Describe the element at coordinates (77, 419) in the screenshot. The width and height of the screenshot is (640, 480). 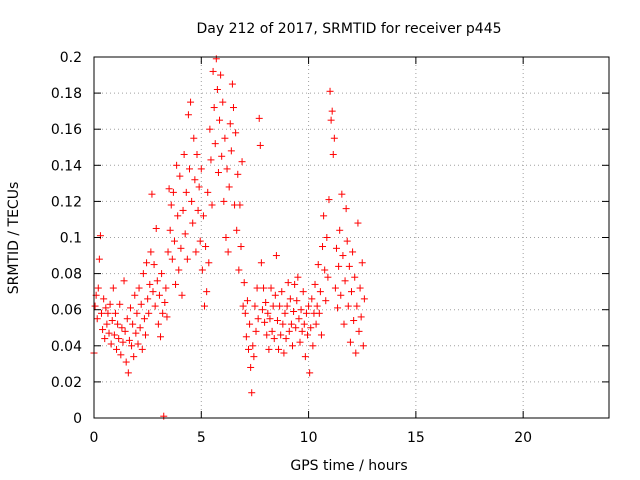
I see `y-tick-label: 0` at that location.